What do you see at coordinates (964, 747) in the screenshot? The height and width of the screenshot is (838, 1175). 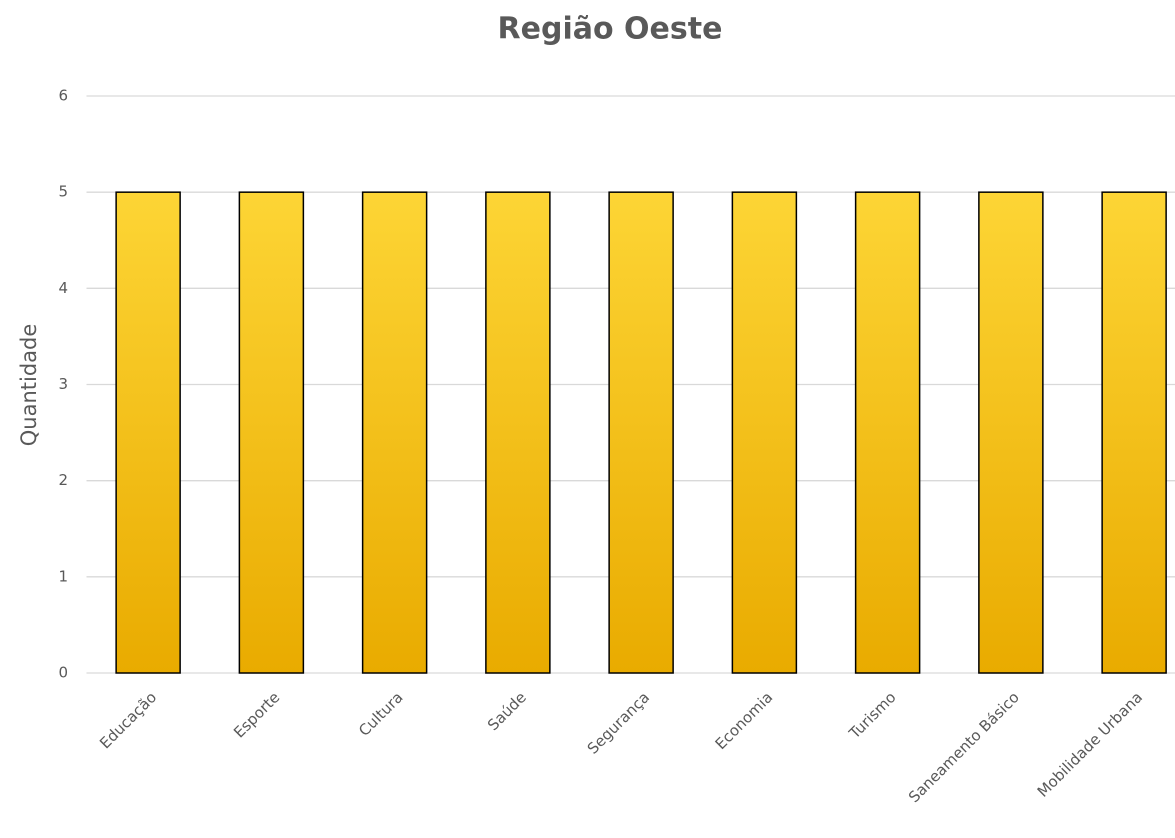 I see `x-tick-label: Saneamento Básico` at bounding box center [964, 747].